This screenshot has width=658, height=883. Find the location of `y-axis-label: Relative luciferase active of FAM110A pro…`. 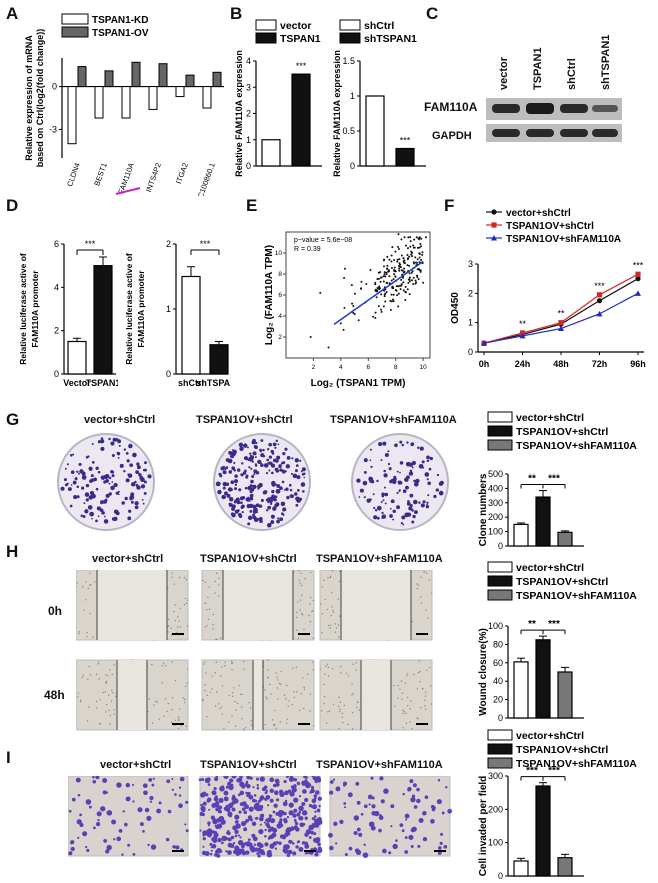

y-axis-label: Relative luciferase active of FAM110A pro… is located at coordinates (29, 309).